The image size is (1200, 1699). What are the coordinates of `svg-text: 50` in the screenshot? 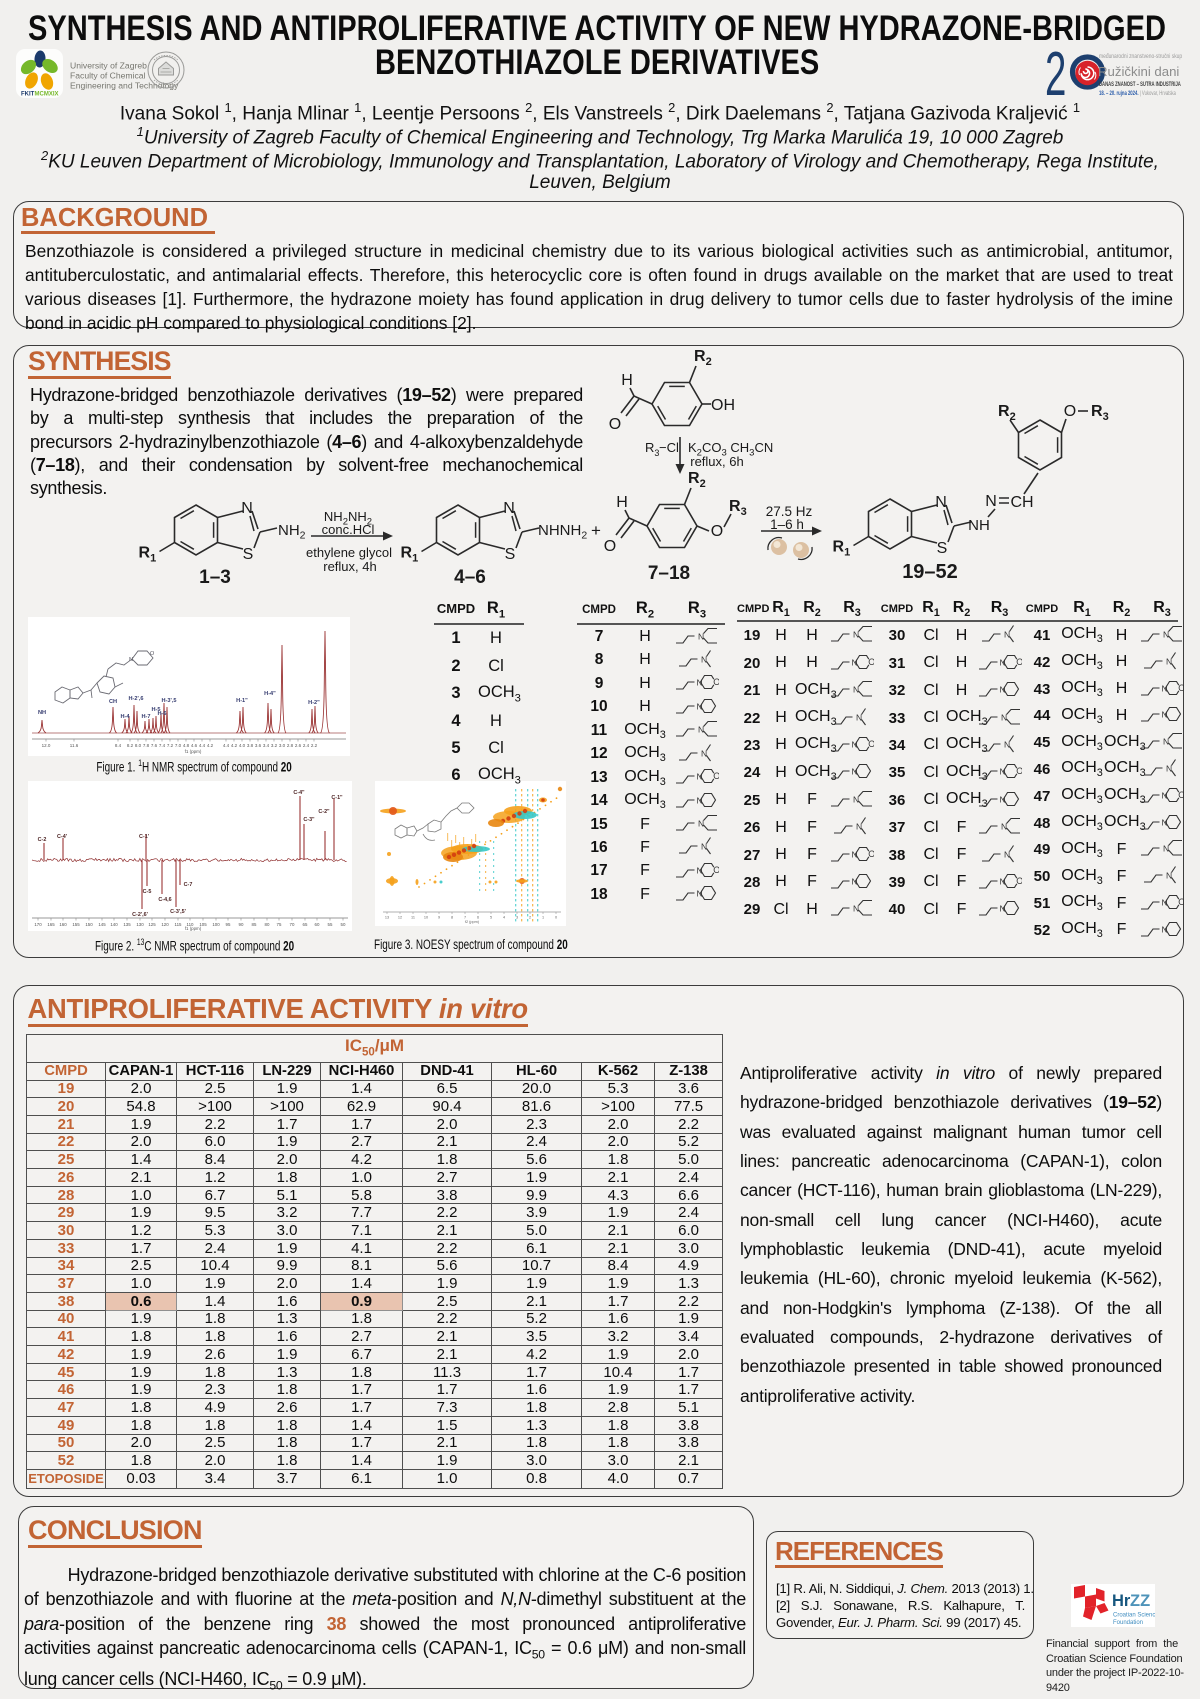 It's located at (343, 924).